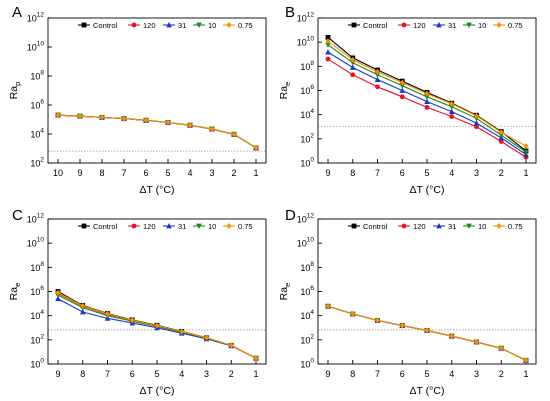 The height and width of the screenshot is (401, 550). I want to click on y-tick-label: 10⁶, so click(37, 291).